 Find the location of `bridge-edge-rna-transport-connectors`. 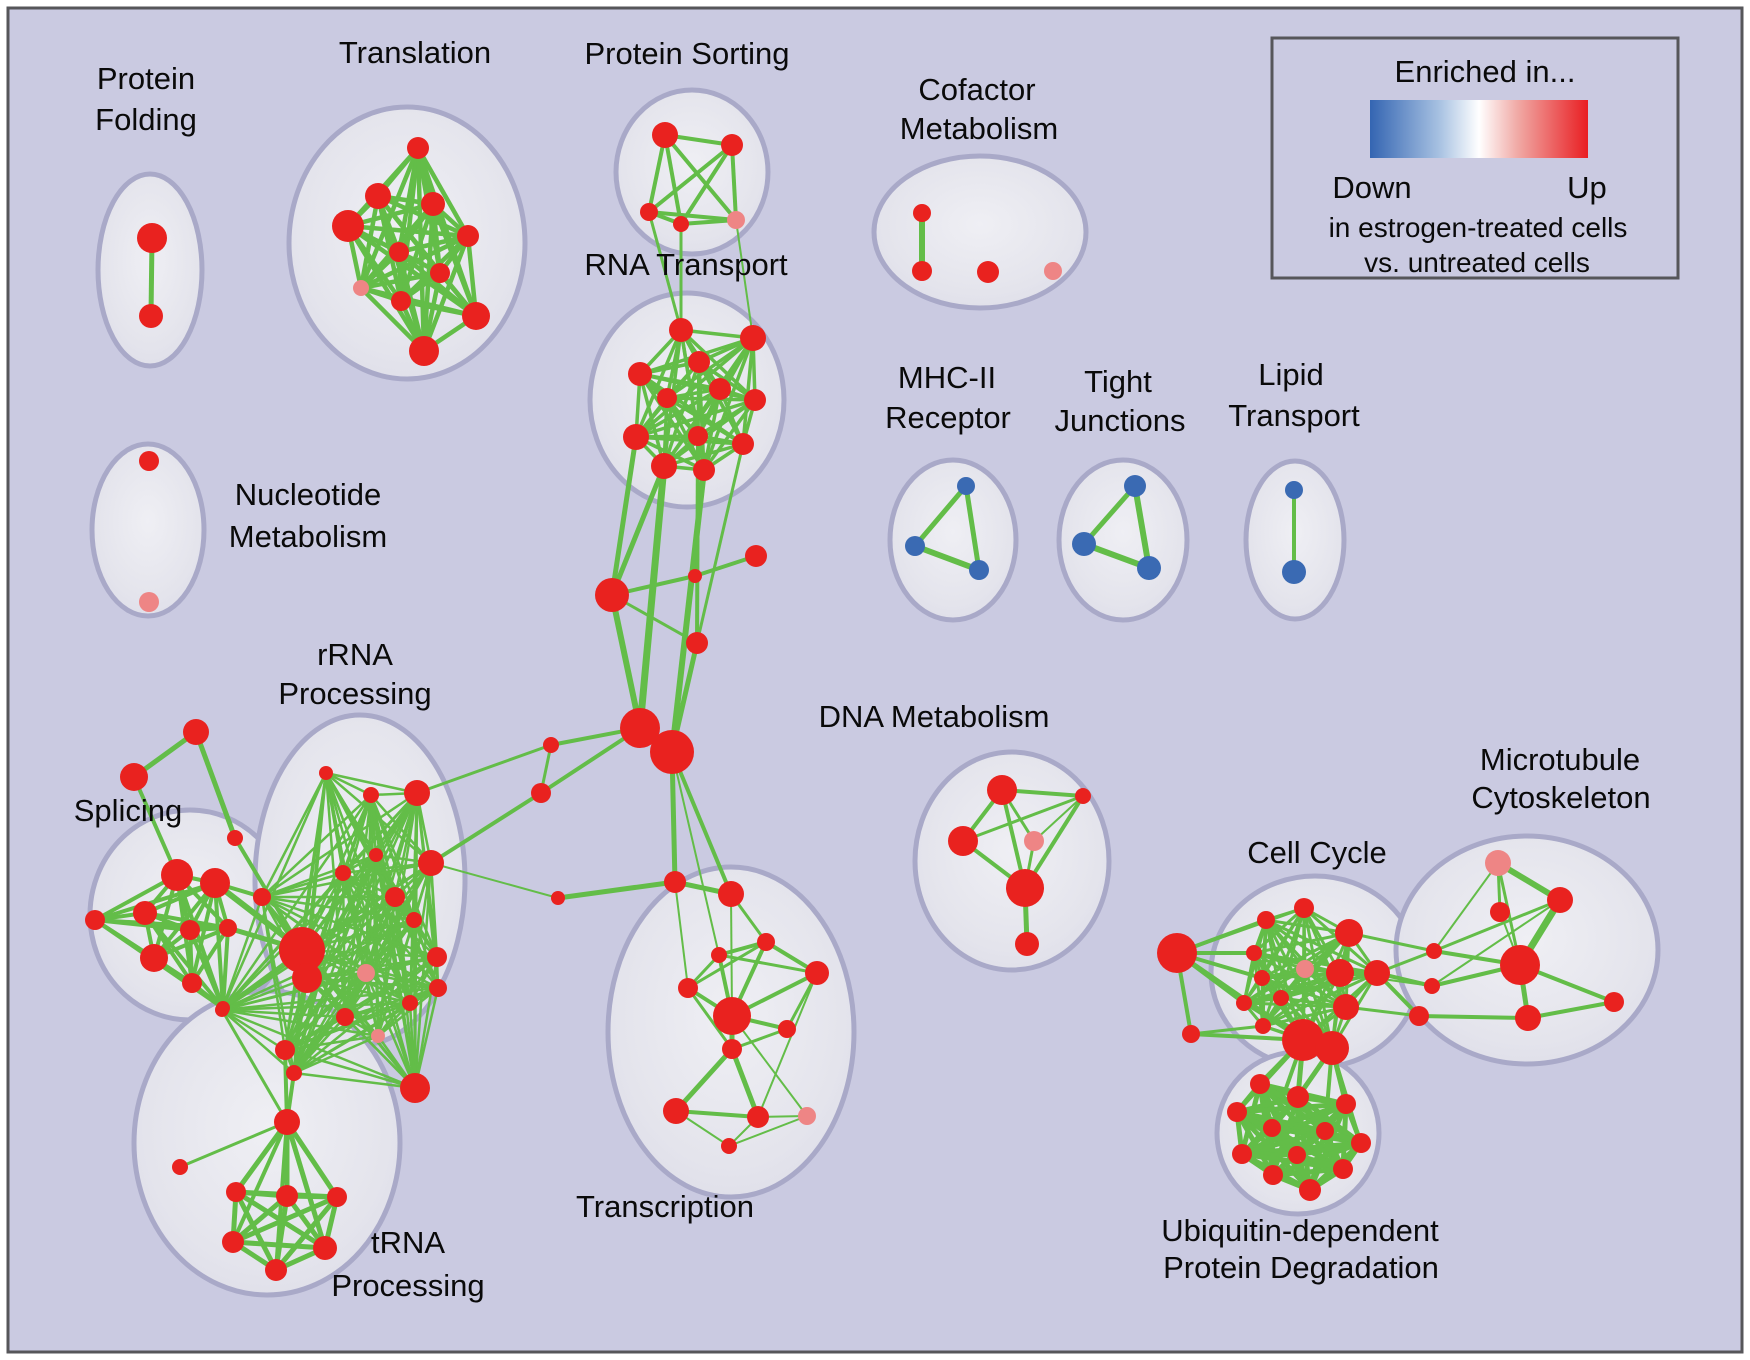

bridge-edge-rna-transport-connectors is located at coordinates (624, 516).